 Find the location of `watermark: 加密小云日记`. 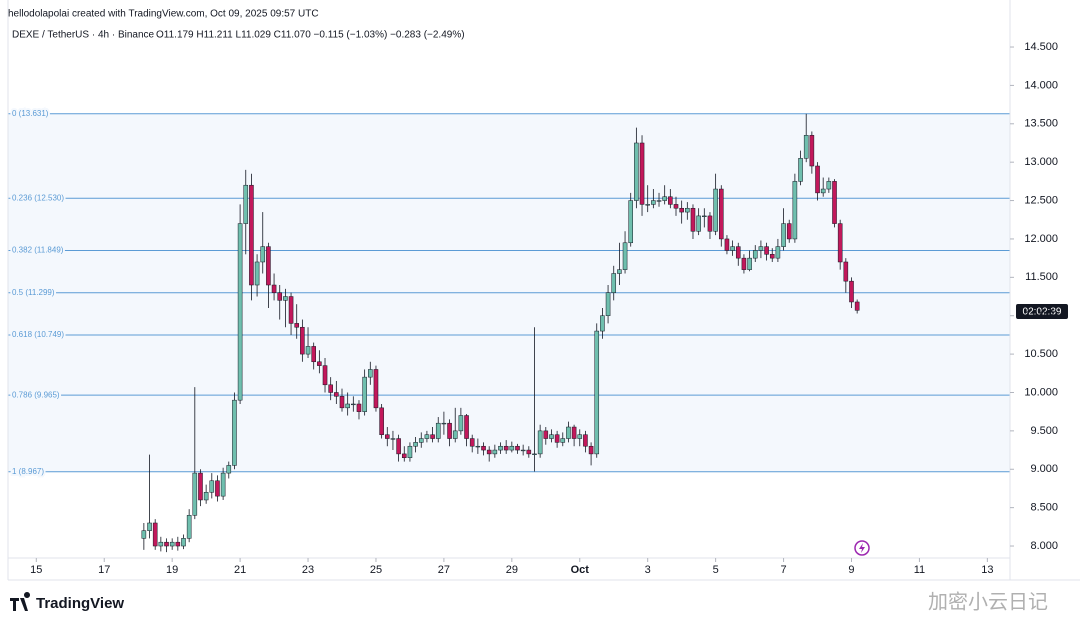

watermark: 加密小云日记 is located at coordinates (988, 601).